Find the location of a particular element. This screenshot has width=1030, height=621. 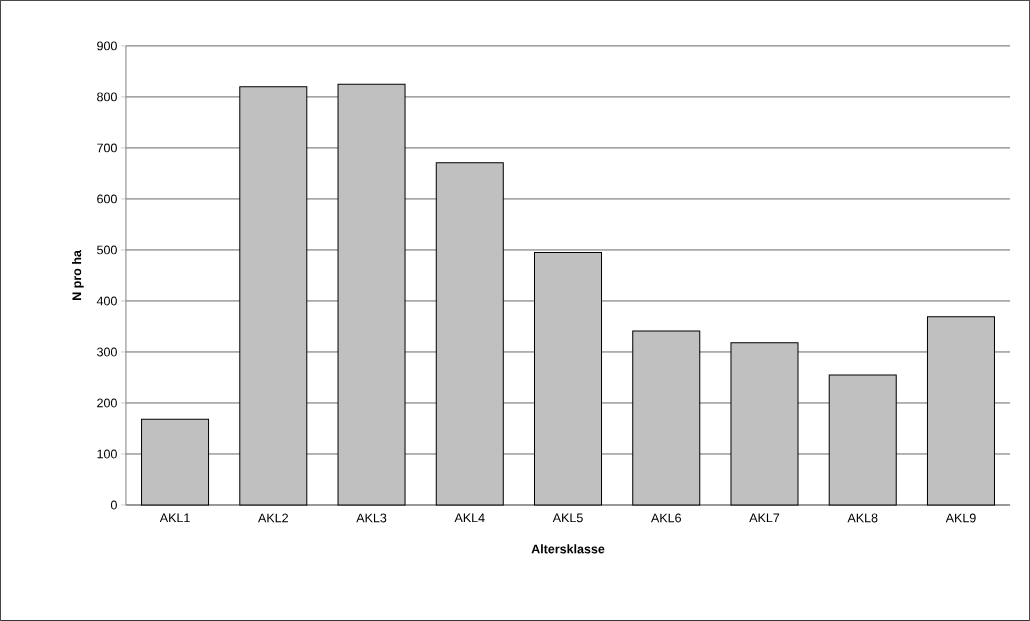

y-tick-label: 300 is located at coordinates (107, 352).